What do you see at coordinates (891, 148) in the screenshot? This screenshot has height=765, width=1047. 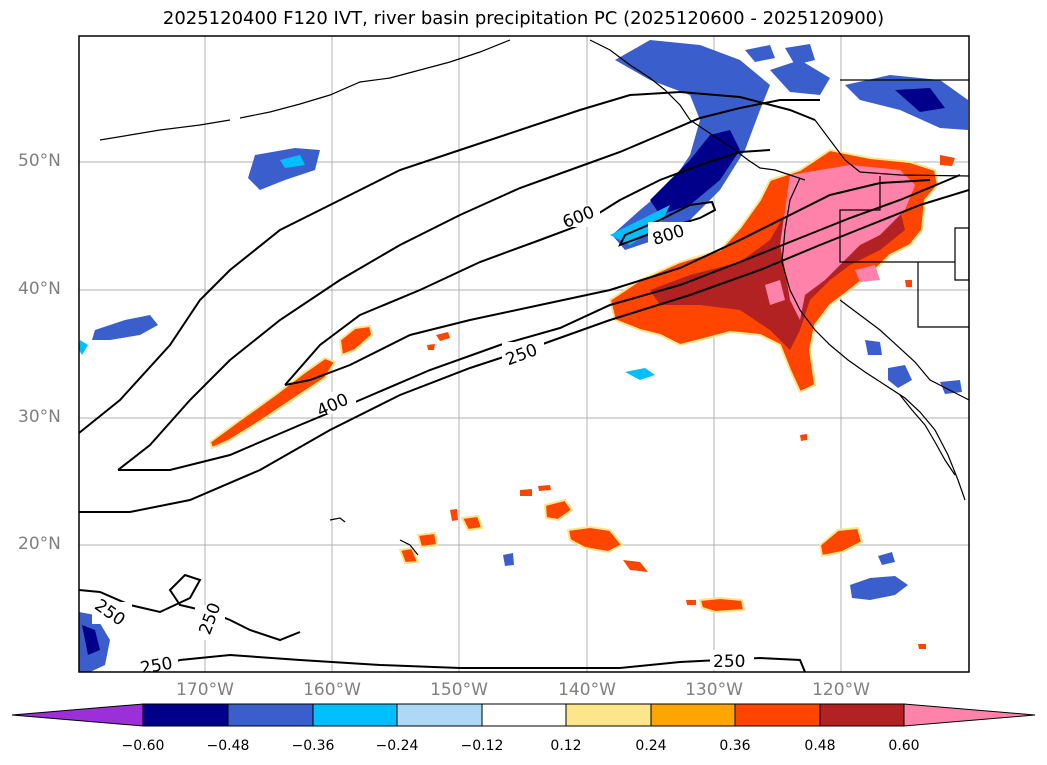 I see `canada-us-border` at bounding box center [891, 148].